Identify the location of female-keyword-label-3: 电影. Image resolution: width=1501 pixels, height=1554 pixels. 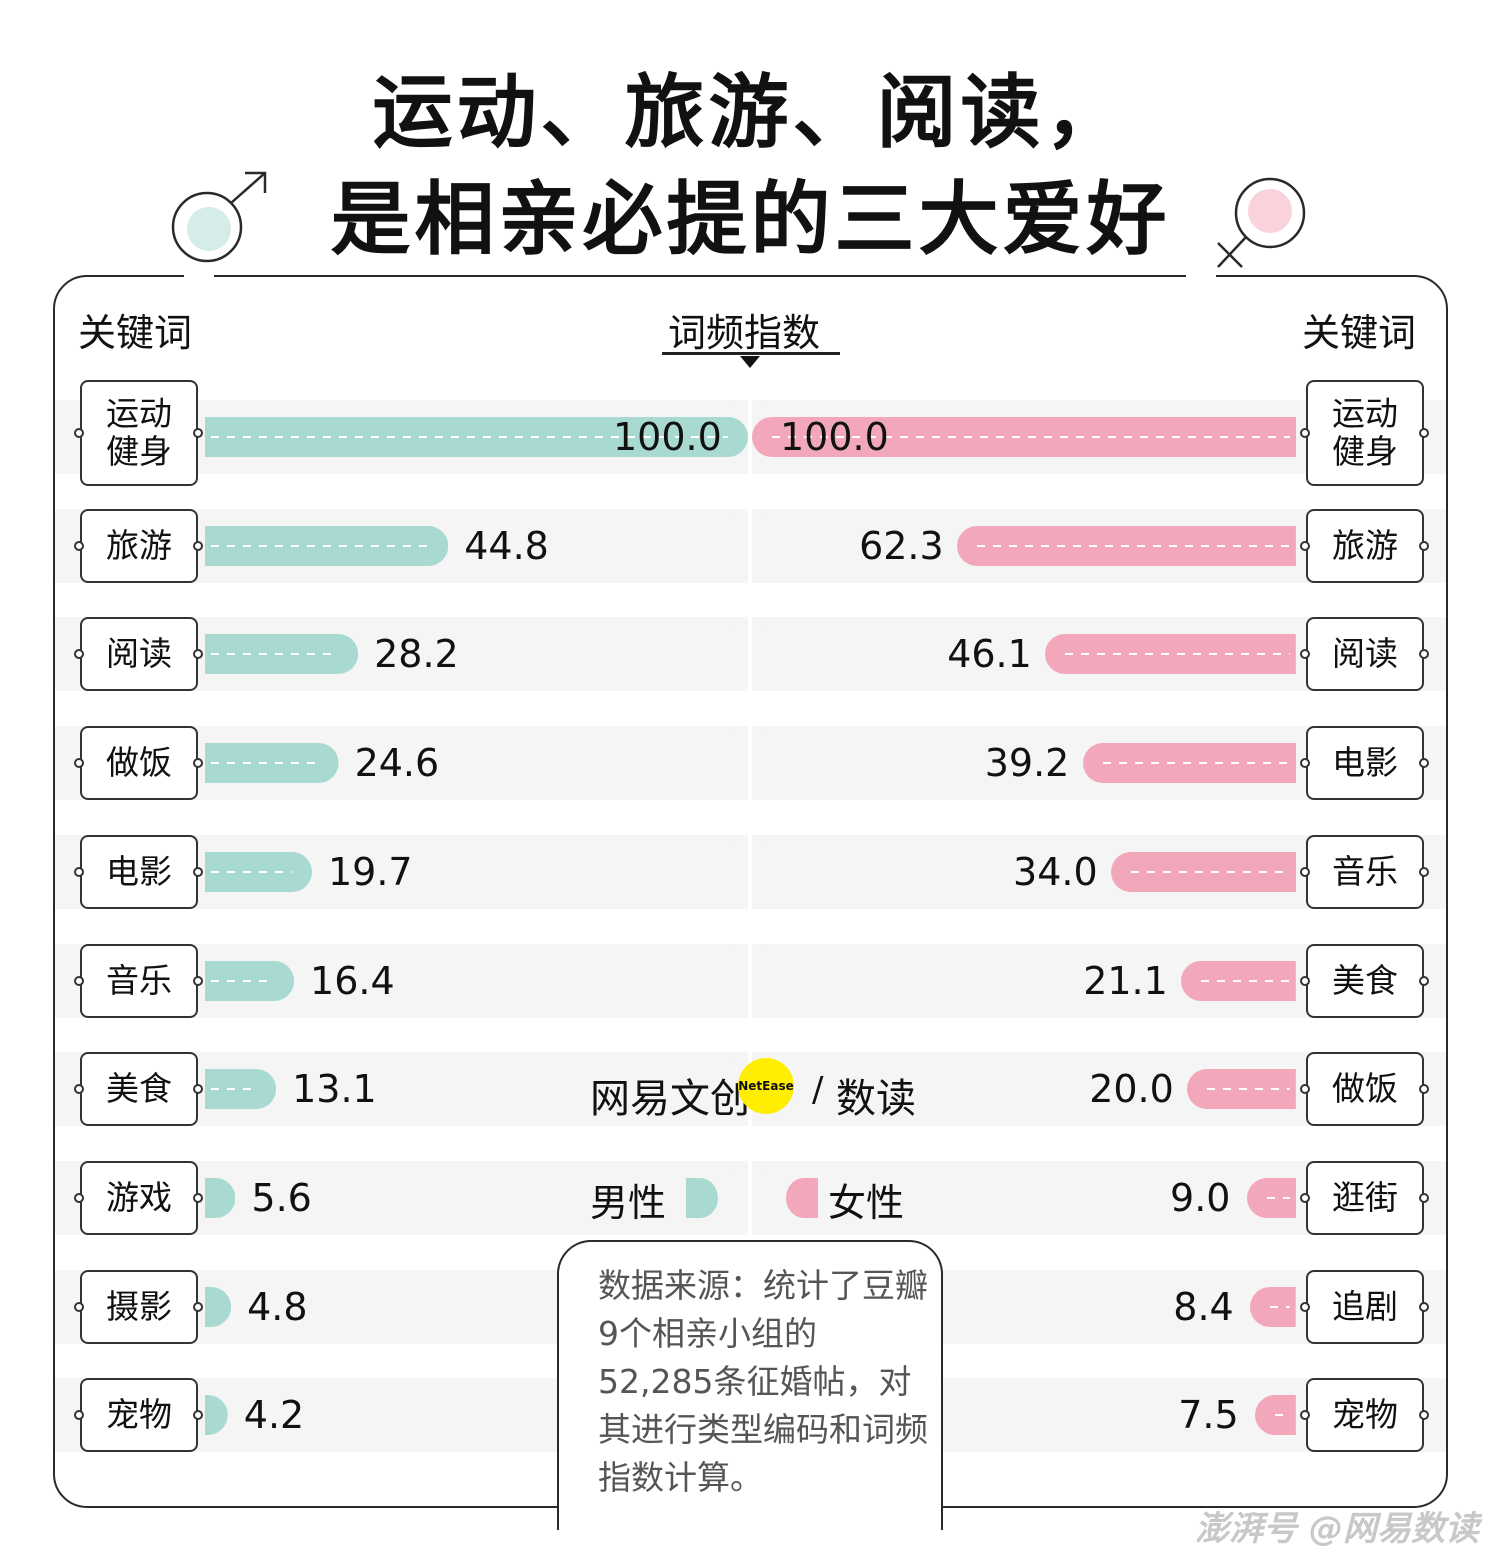
(1365, 763).